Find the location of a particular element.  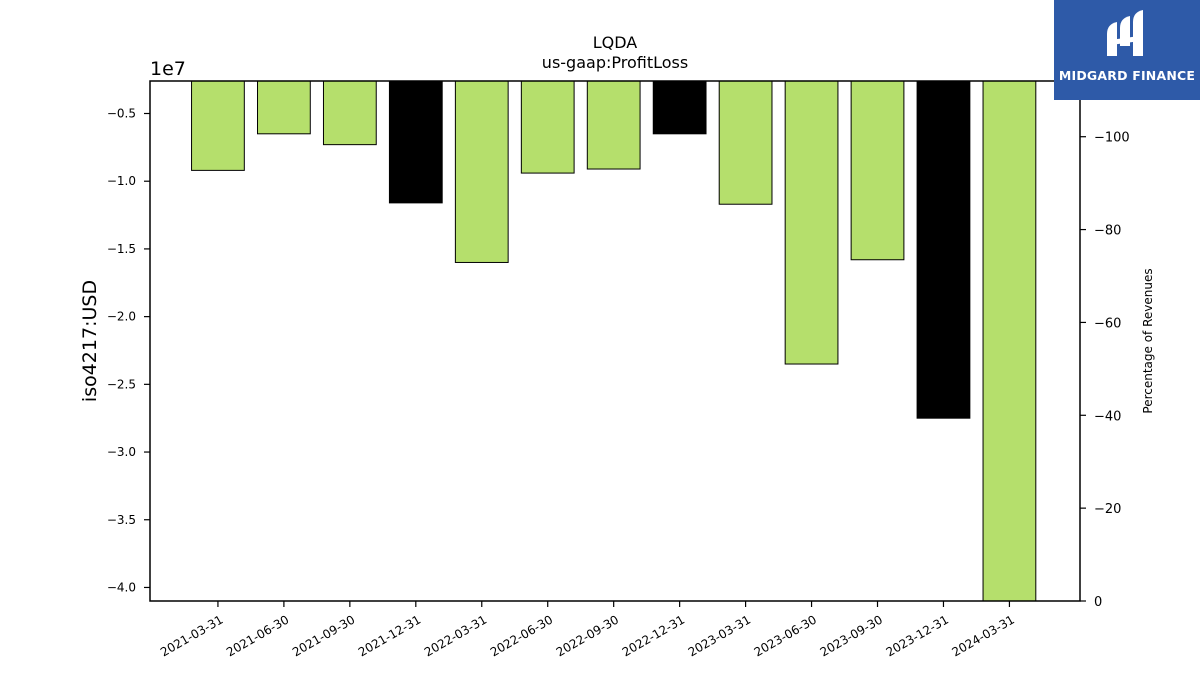

x-tick-label: 2021-06-30 is located at coordinates (257, 635).